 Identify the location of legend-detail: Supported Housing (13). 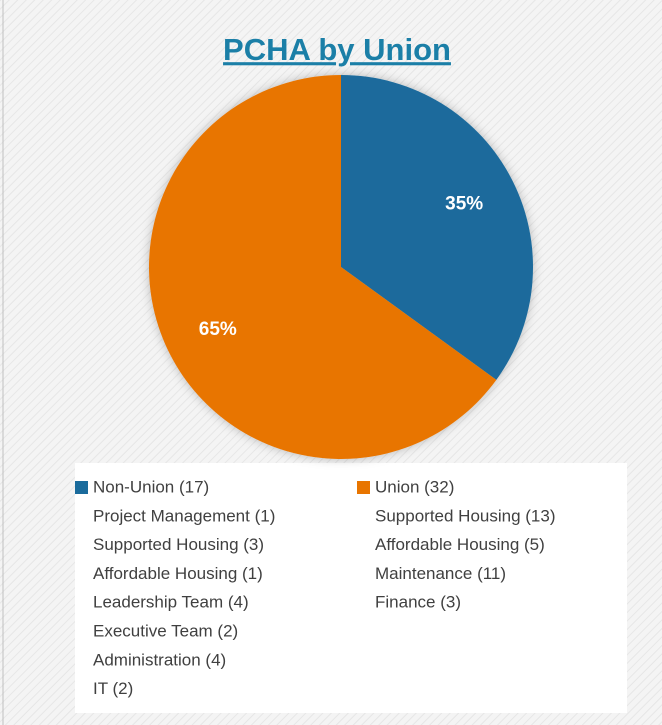
(465, 515).